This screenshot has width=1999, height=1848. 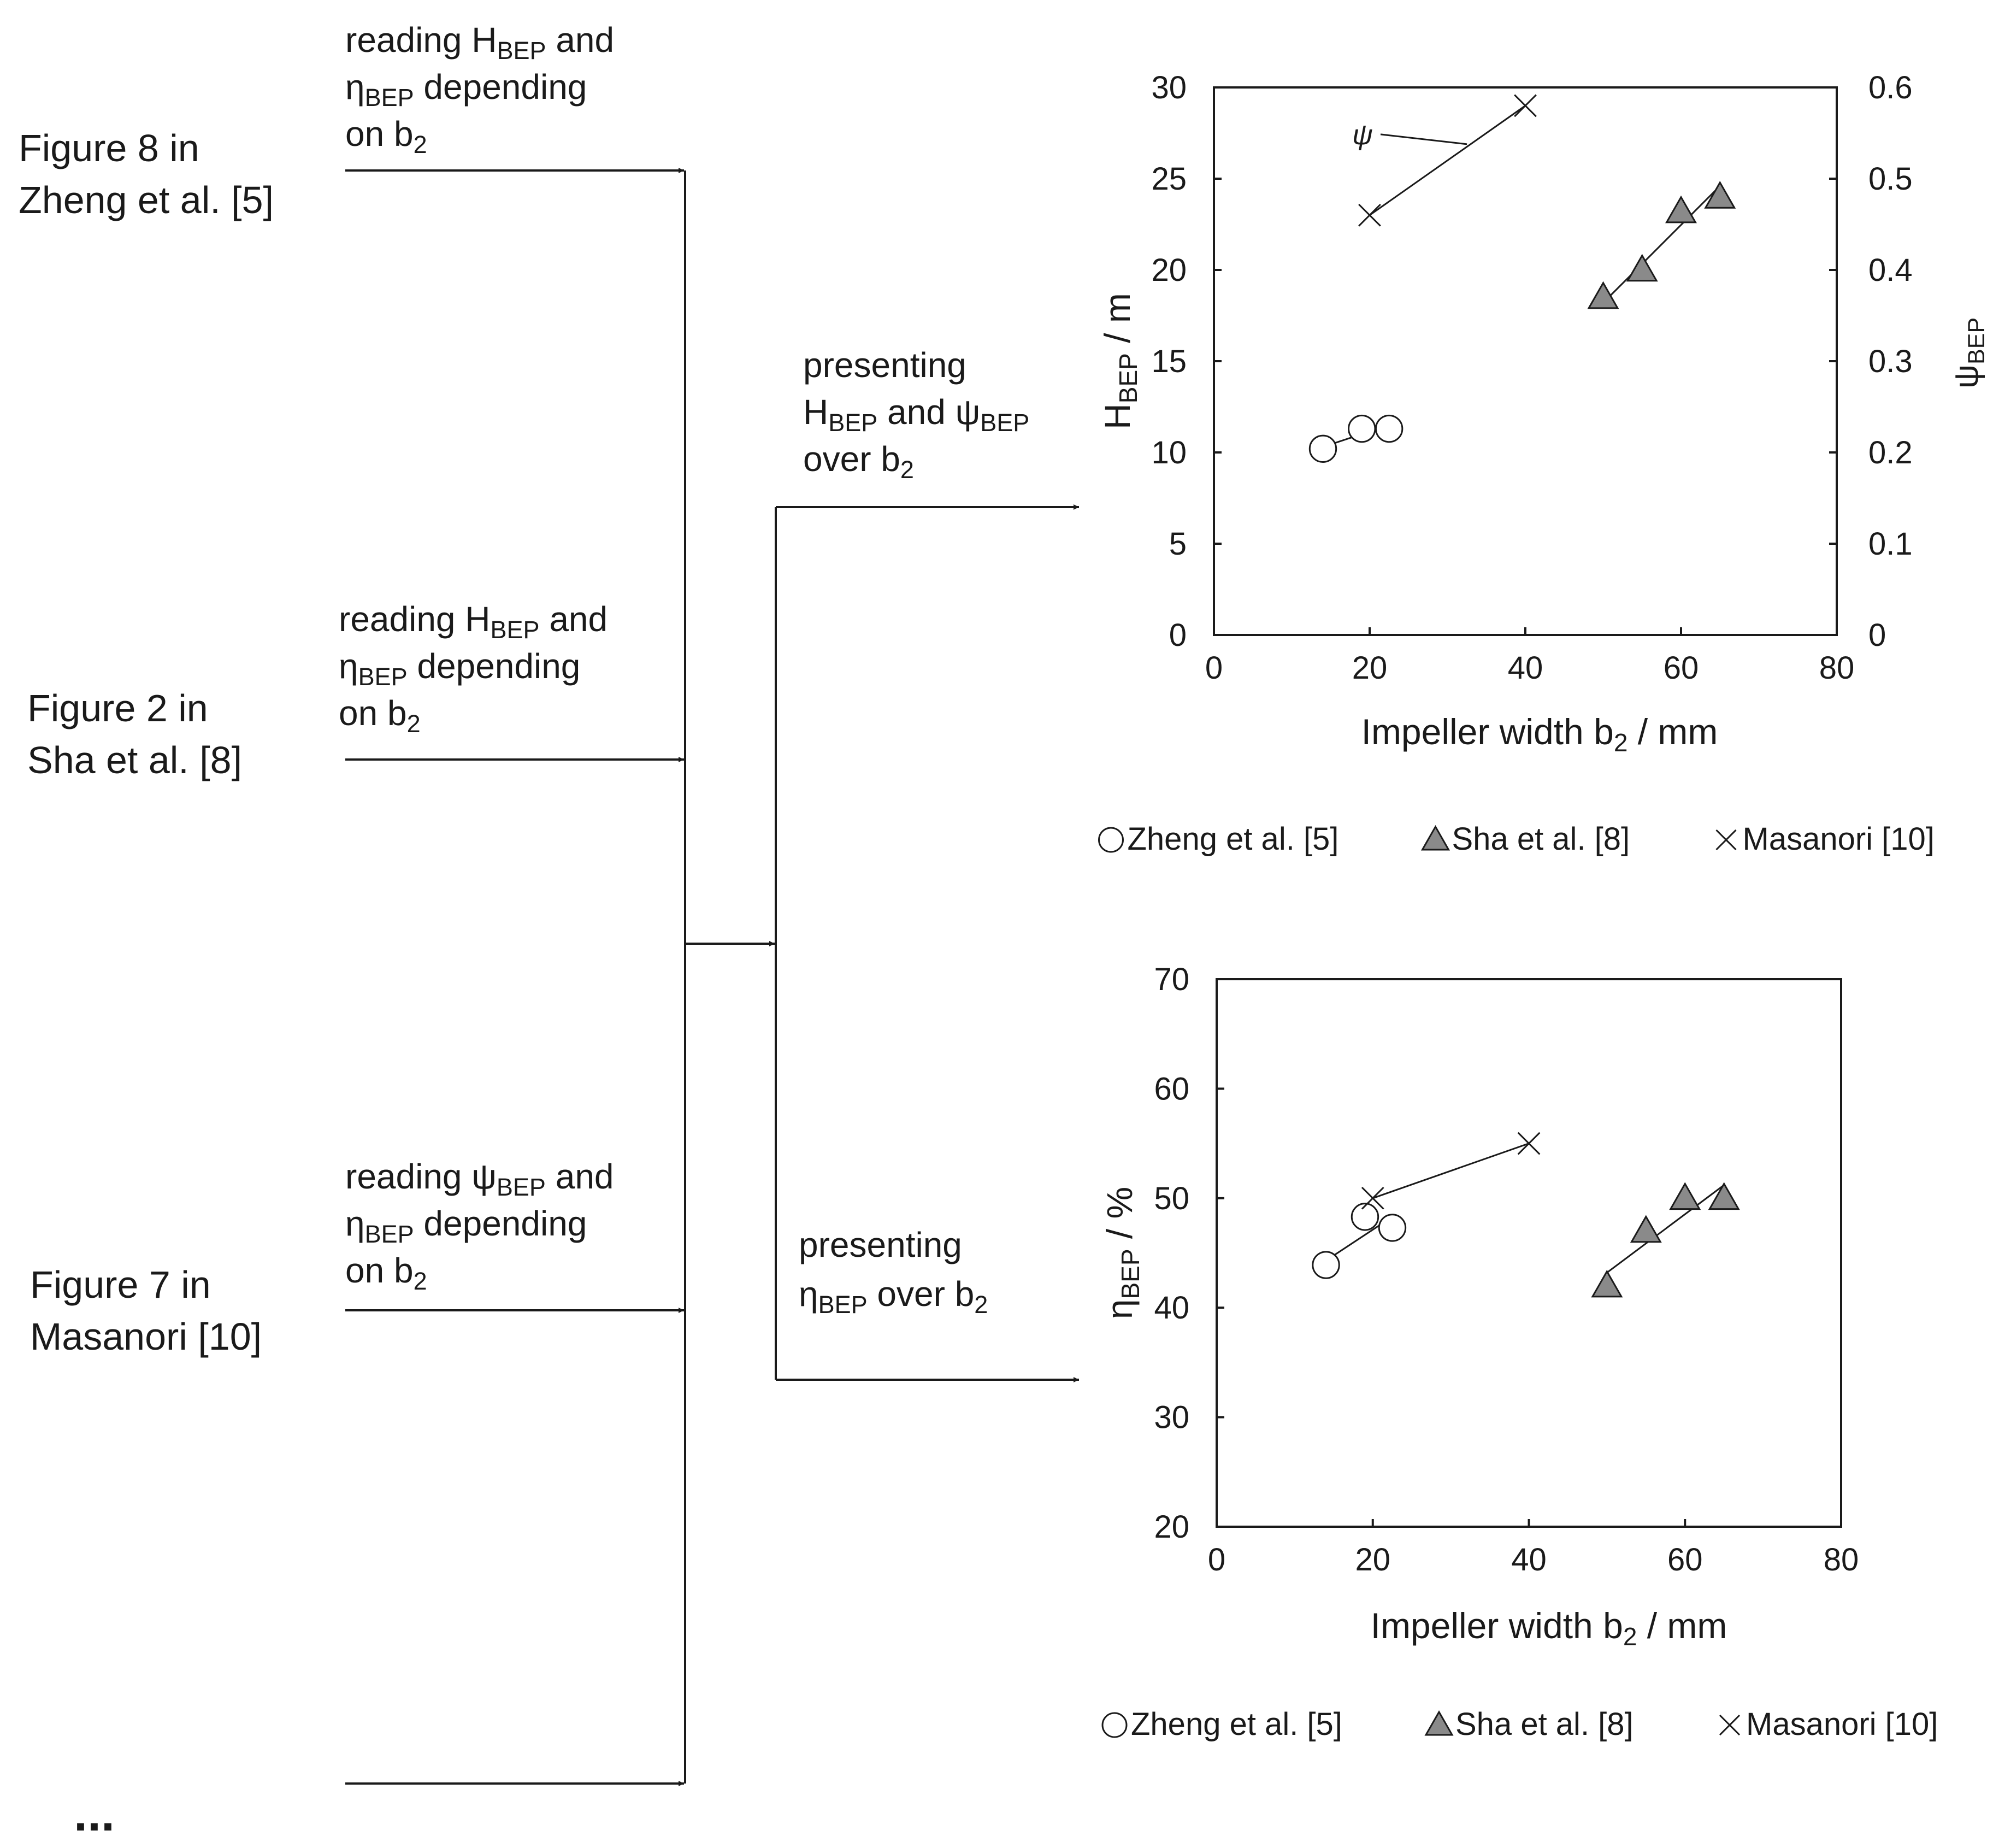 I want to click on efficiency-chart-y-ticks: 20 30 40 50 60 70, so click(x=1189, y=1253).